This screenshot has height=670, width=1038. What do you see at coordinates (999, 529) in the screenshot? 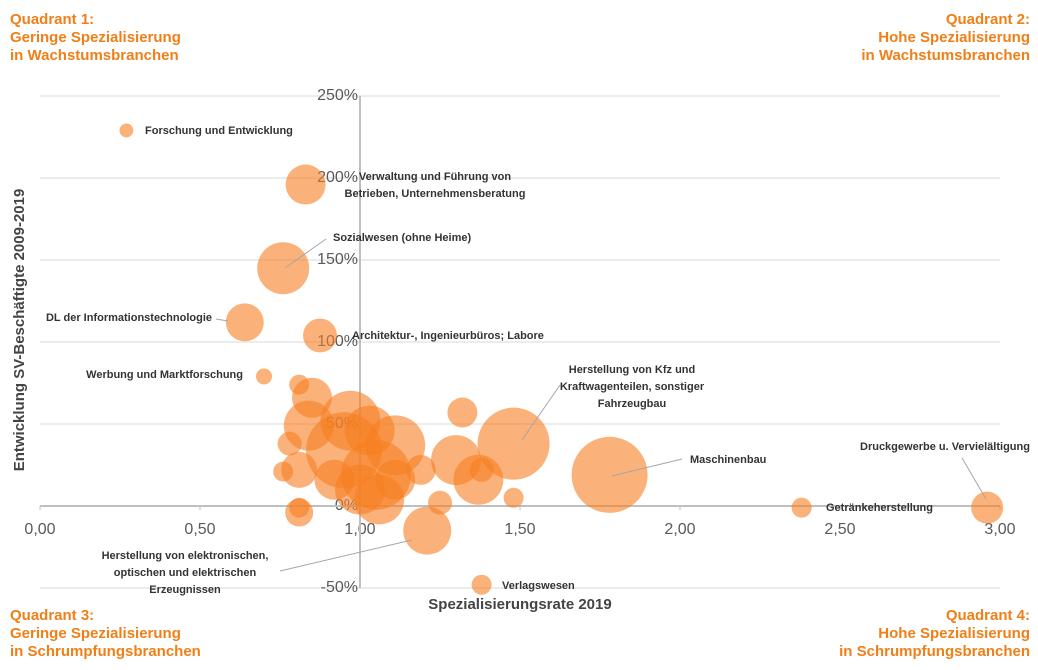
I see `x-tick-label: 3,00` at bounding box center [999, 529].